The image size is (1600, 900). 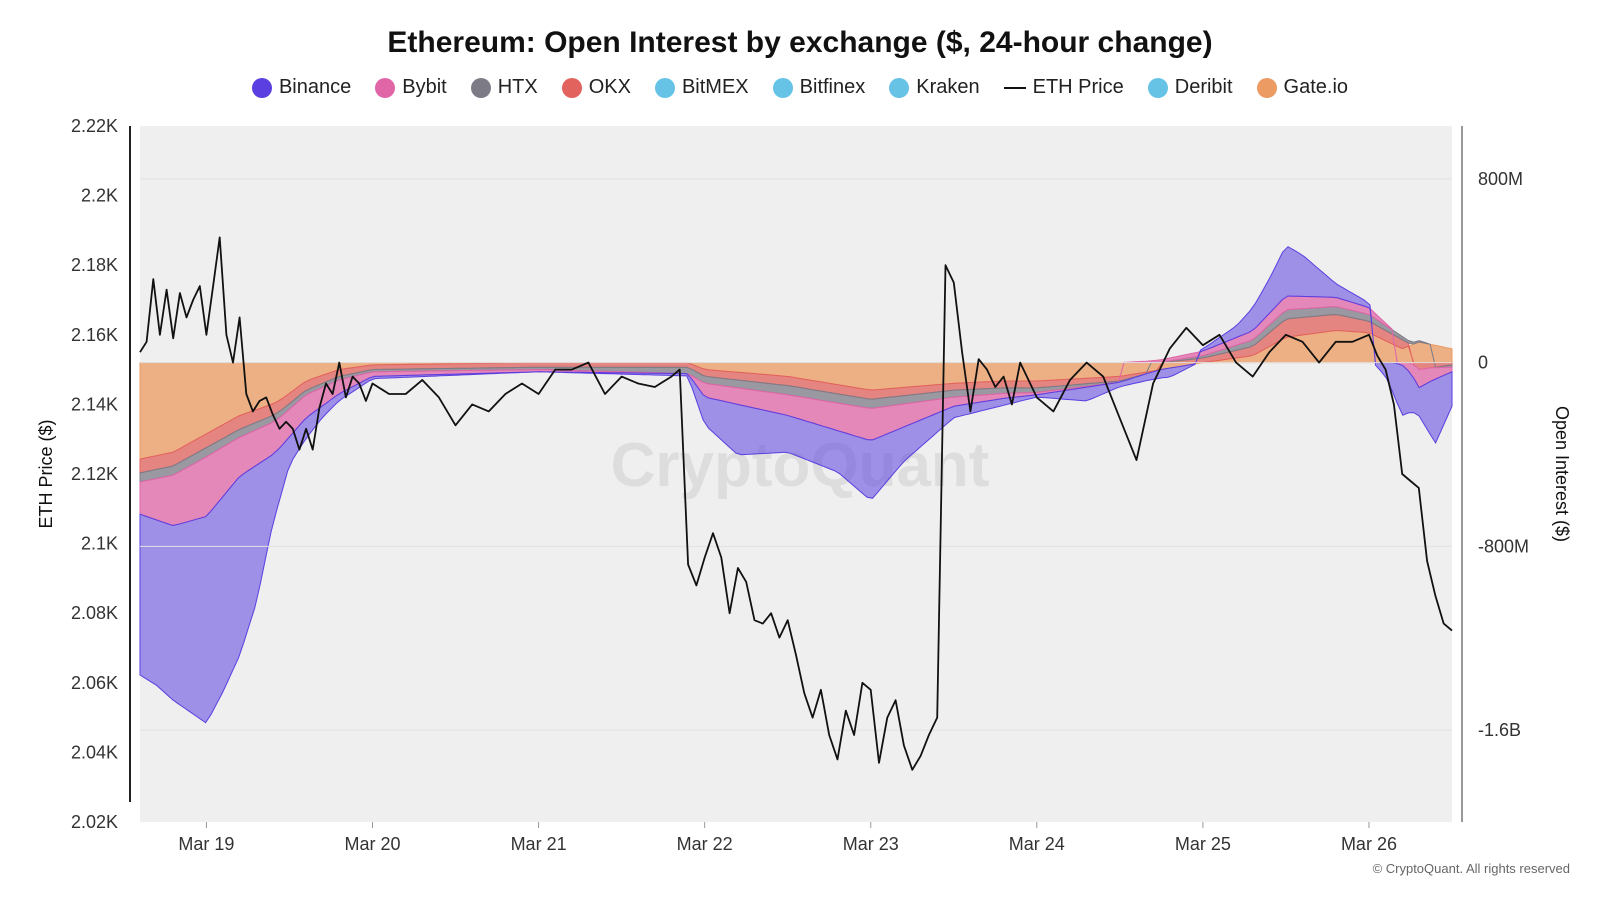 I want to click on legend-item-htx: HTX, so click(x=504, y=87).